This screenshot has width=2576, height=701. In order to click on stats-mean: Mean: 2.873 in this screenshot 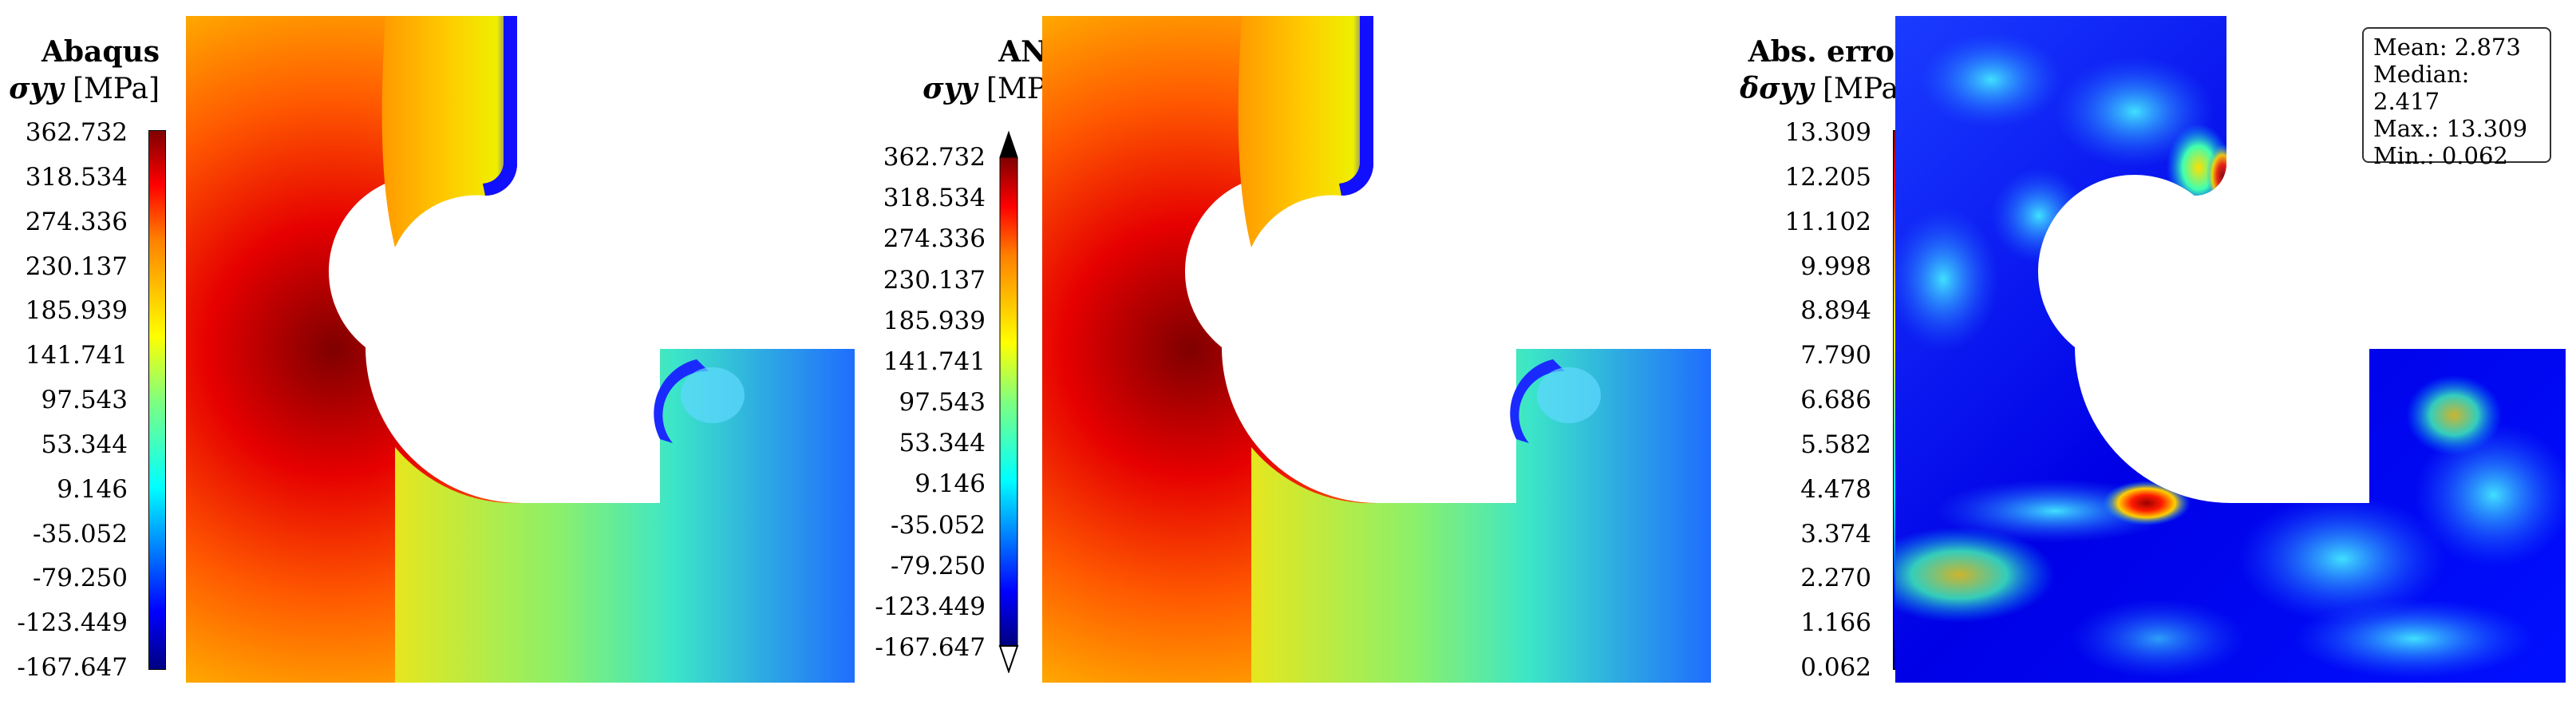, I will do `click(2447, 47)`.